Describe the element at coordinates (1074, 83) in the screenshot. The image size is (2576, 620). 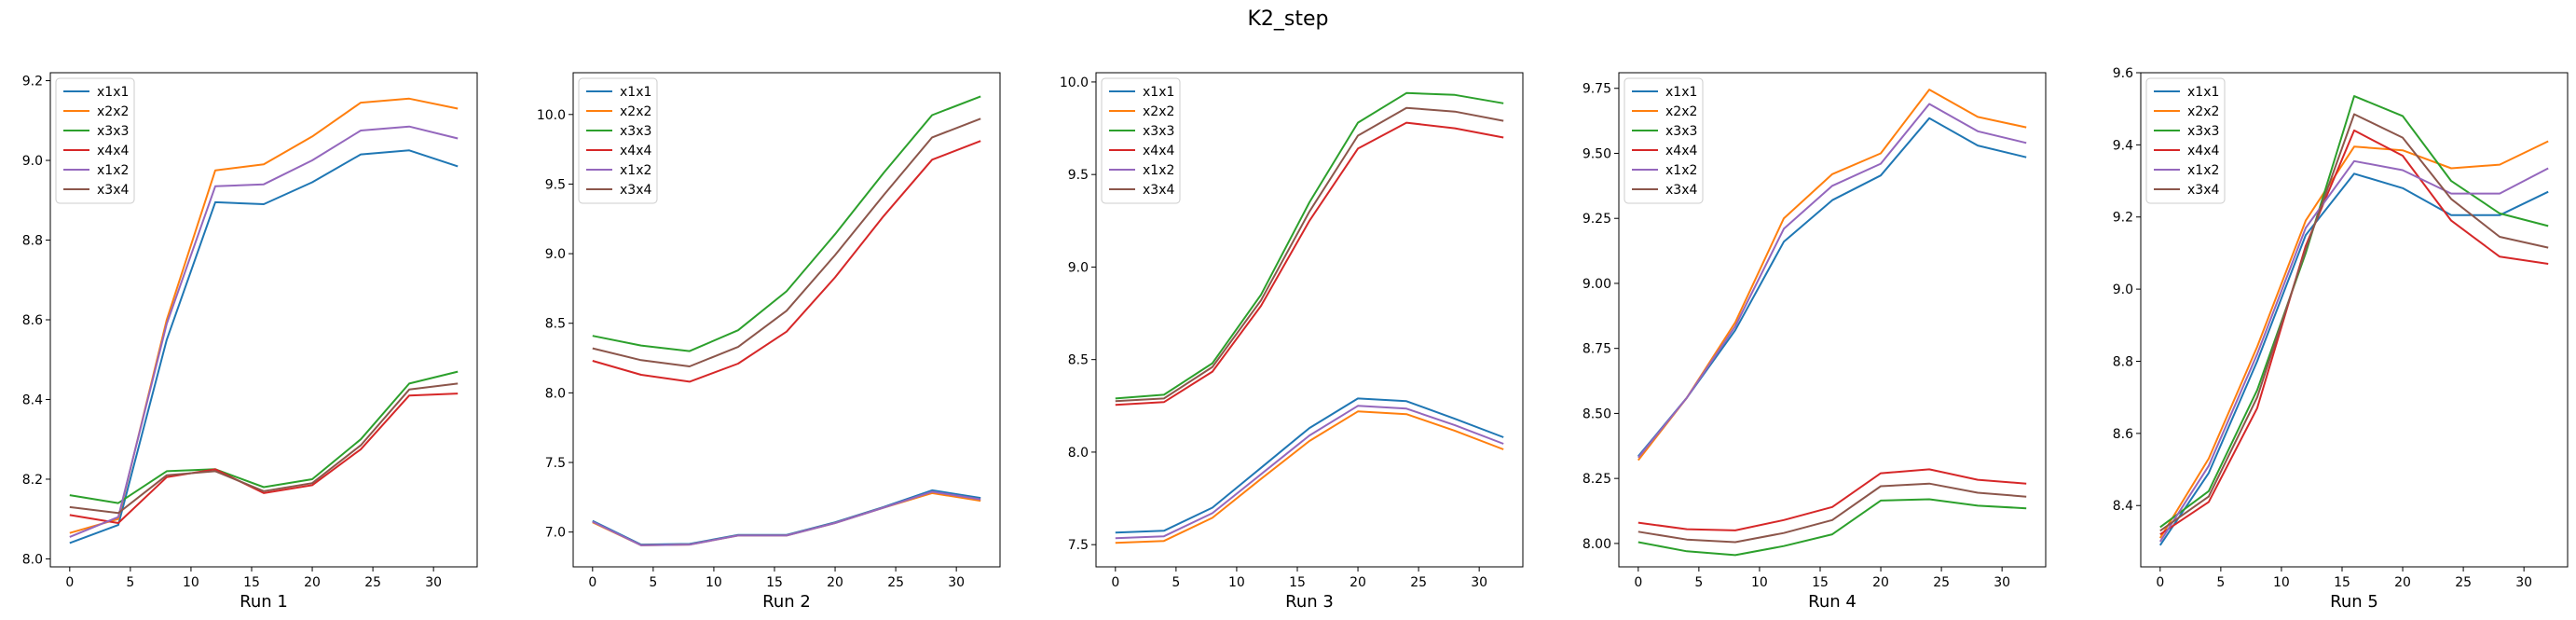
I see `y-tick-label: 10.0` at that location.